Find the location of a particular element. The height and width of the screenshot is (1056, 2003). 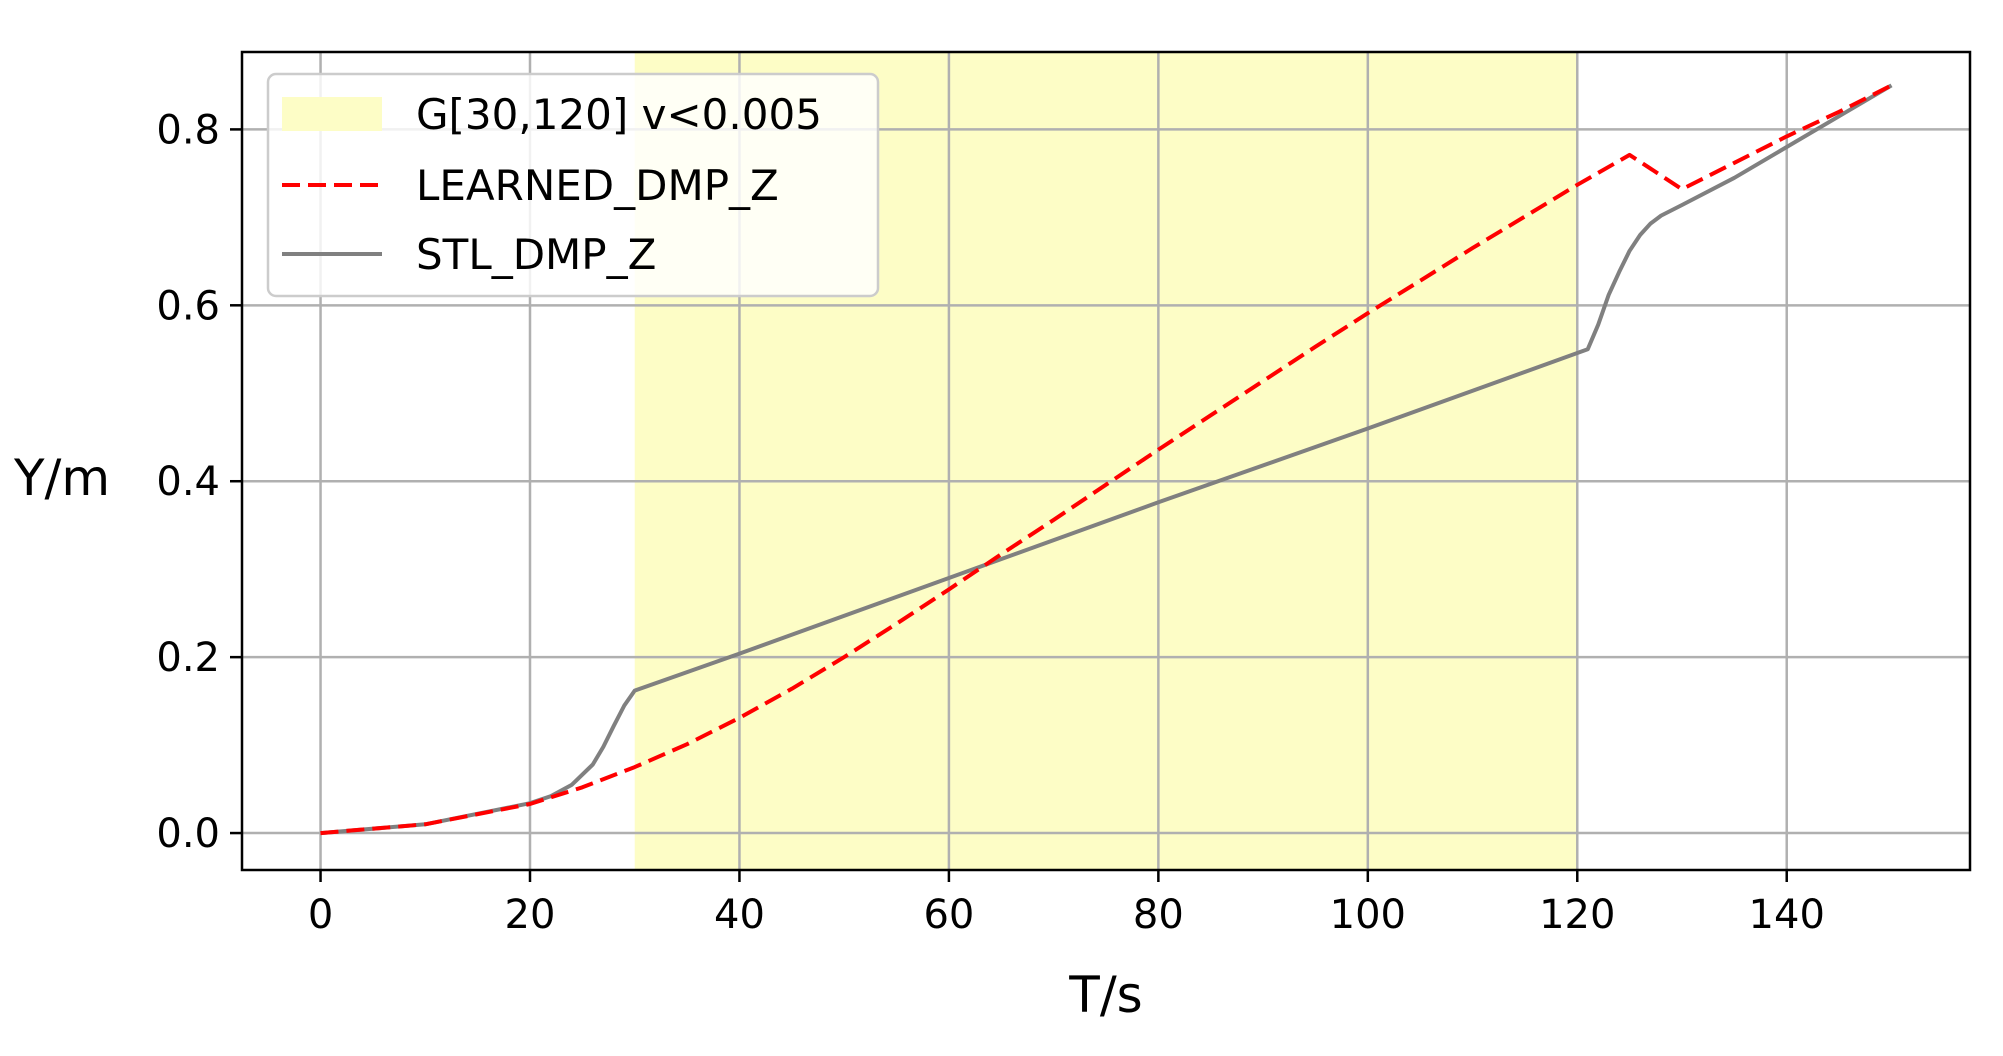

y-axis-label: Y/m is located at coordinates (61, 478).